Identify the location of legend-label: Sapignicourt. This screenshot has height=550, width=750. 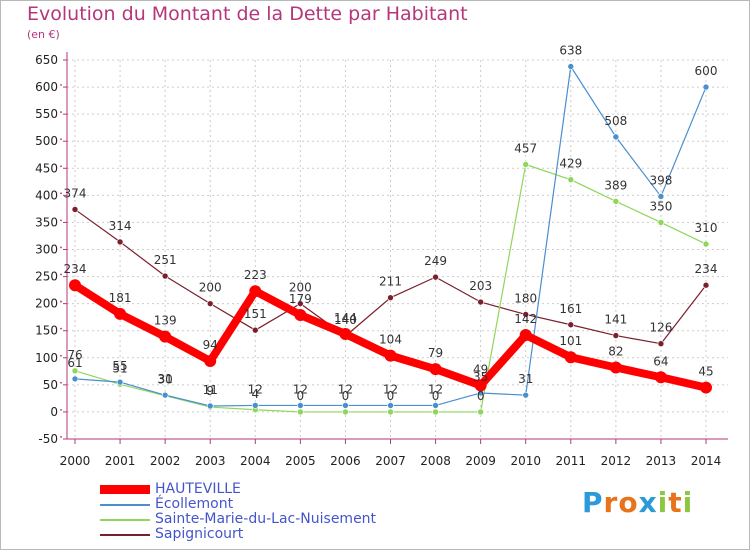
(199, 534).